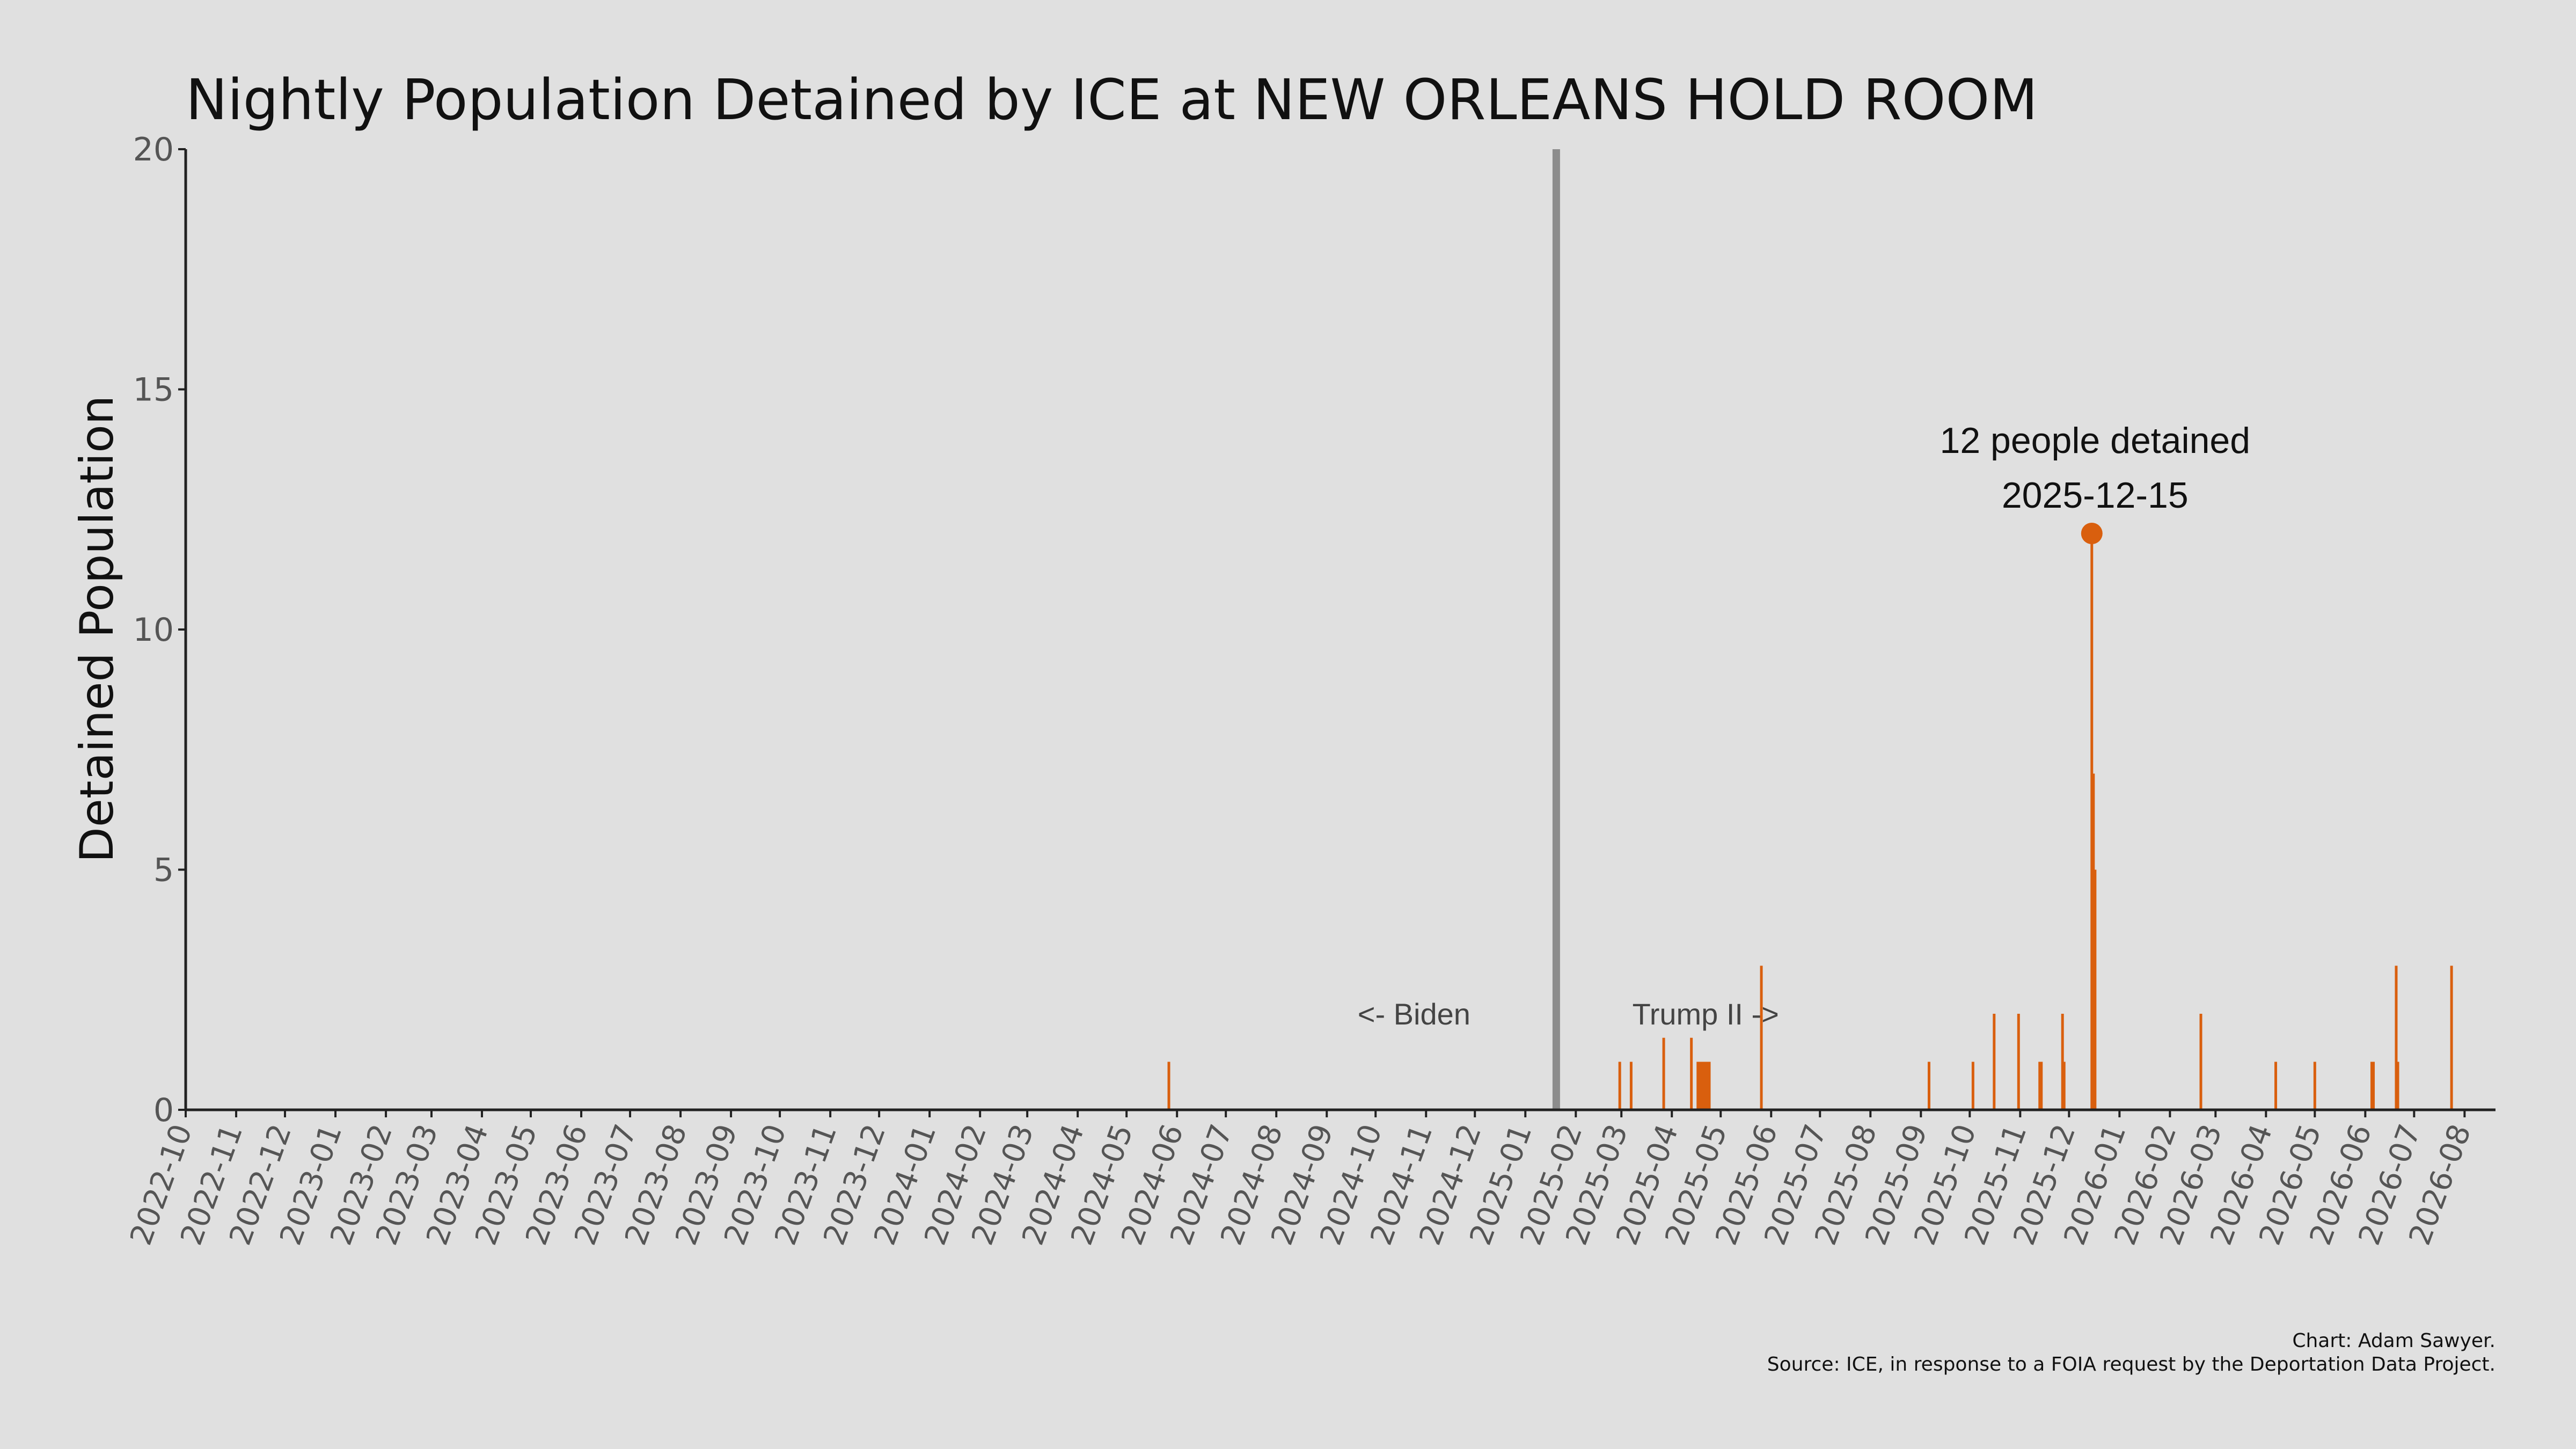 The width and height of the screenshot is (2576, 1449). What do you see at coordinates (153, 390) in the screenshot?
I see `y-tick-label: 15` at bounding box center [153, 390].